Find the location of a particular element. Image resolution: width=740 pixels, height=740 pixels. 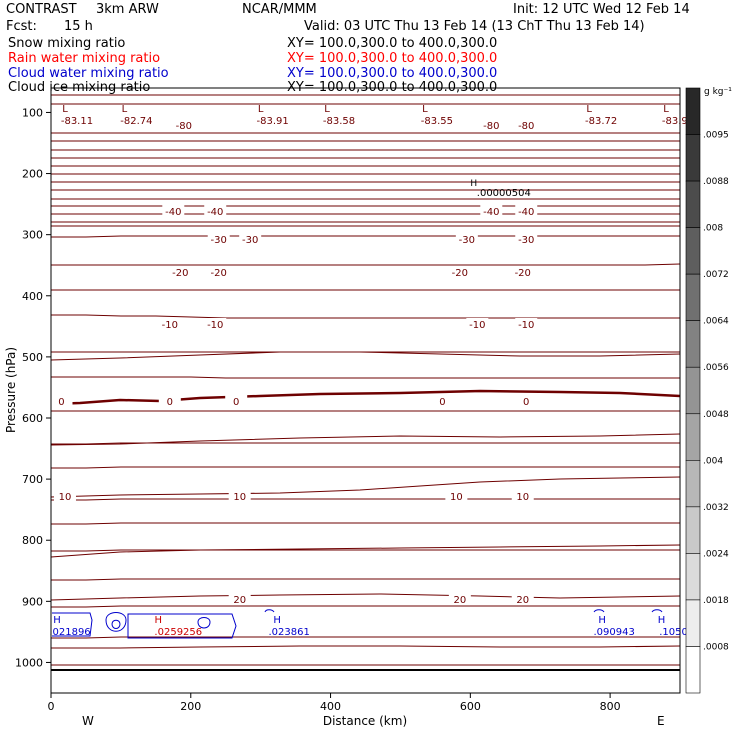

snow-high-marker: H is located at coordinates (473, 184).